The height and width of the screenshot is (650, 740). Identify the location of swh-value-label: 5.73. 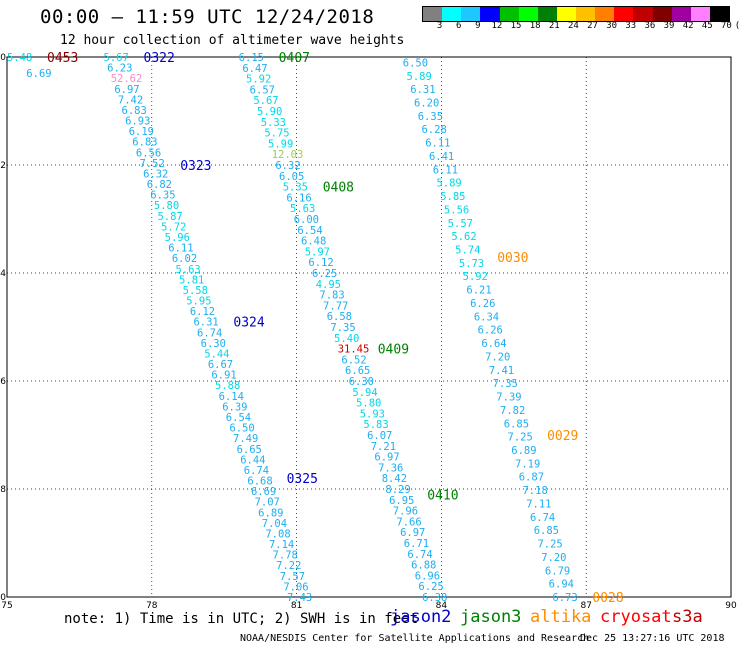
(471, 264).